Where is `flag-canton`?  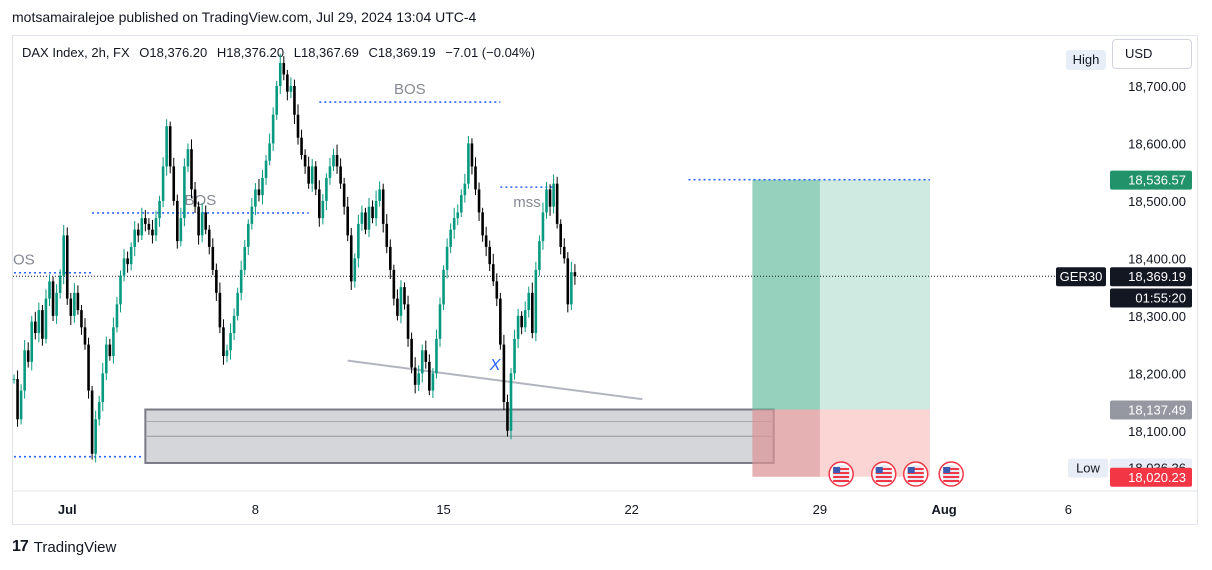 flag-canton is located at coordinates (837, 470).